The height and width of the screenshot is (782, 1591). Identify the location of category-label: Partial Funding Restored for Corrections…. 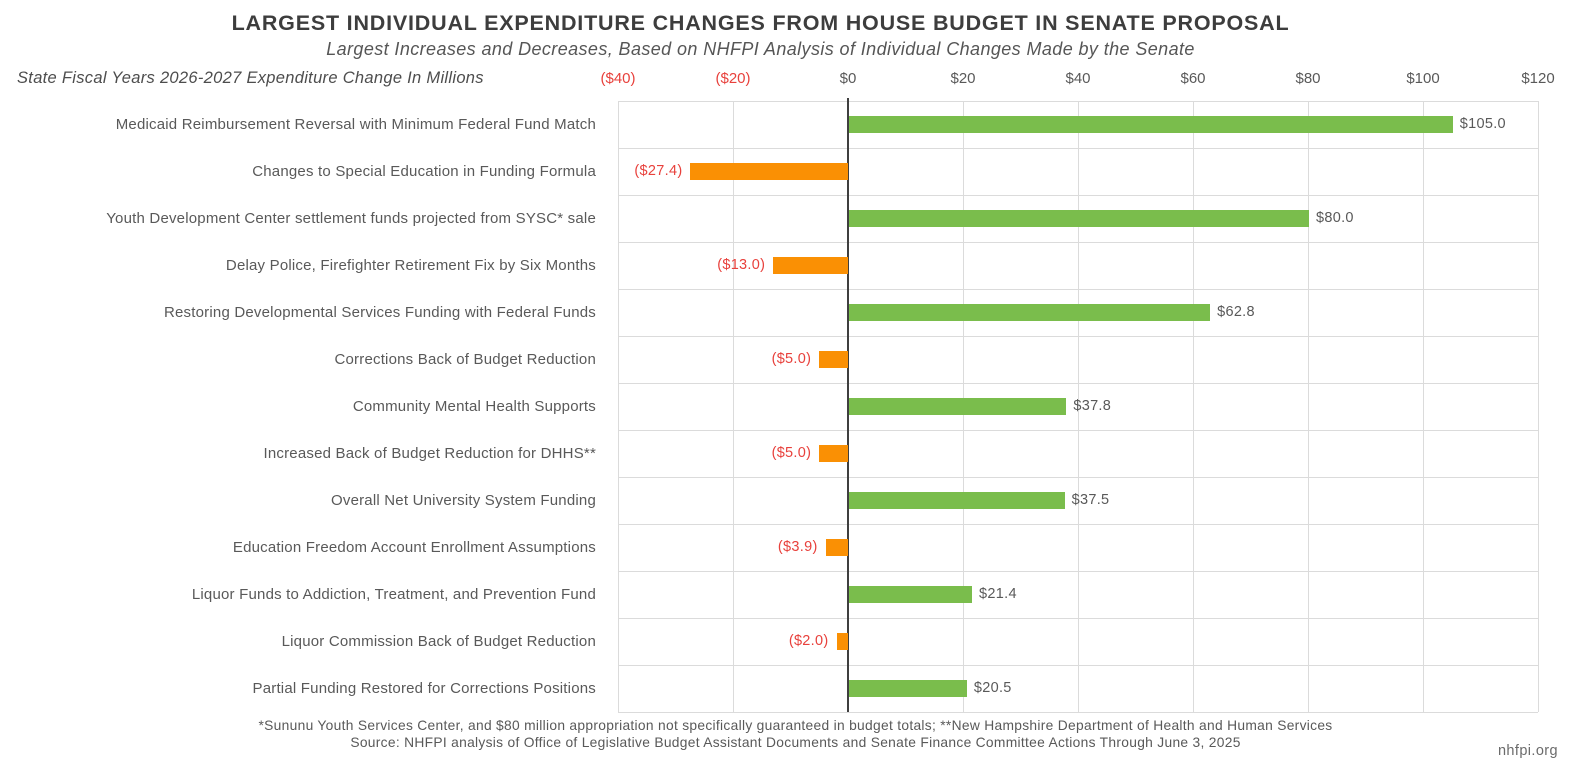
(424, 688).